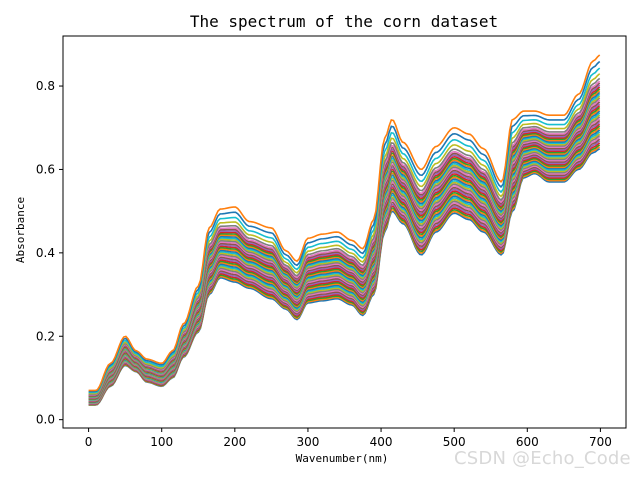 Image resolution: width=640 pixels, height=480 pixels. What do you see at coordinates (20, 230) in the screenshot?
I see `y-axis-label: Absorbance` at bounding box center [20, 230].